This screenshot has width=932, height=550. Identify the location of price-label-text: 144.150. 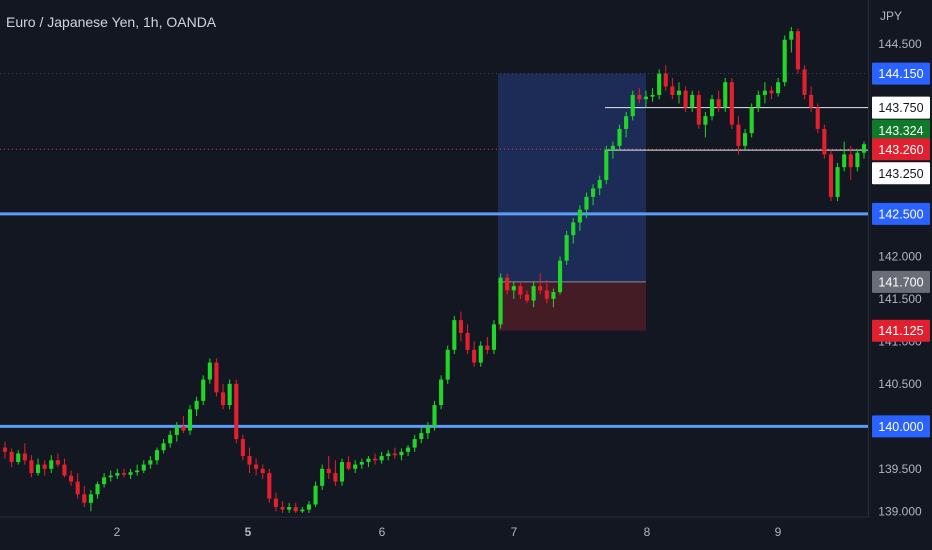
(900, 74).